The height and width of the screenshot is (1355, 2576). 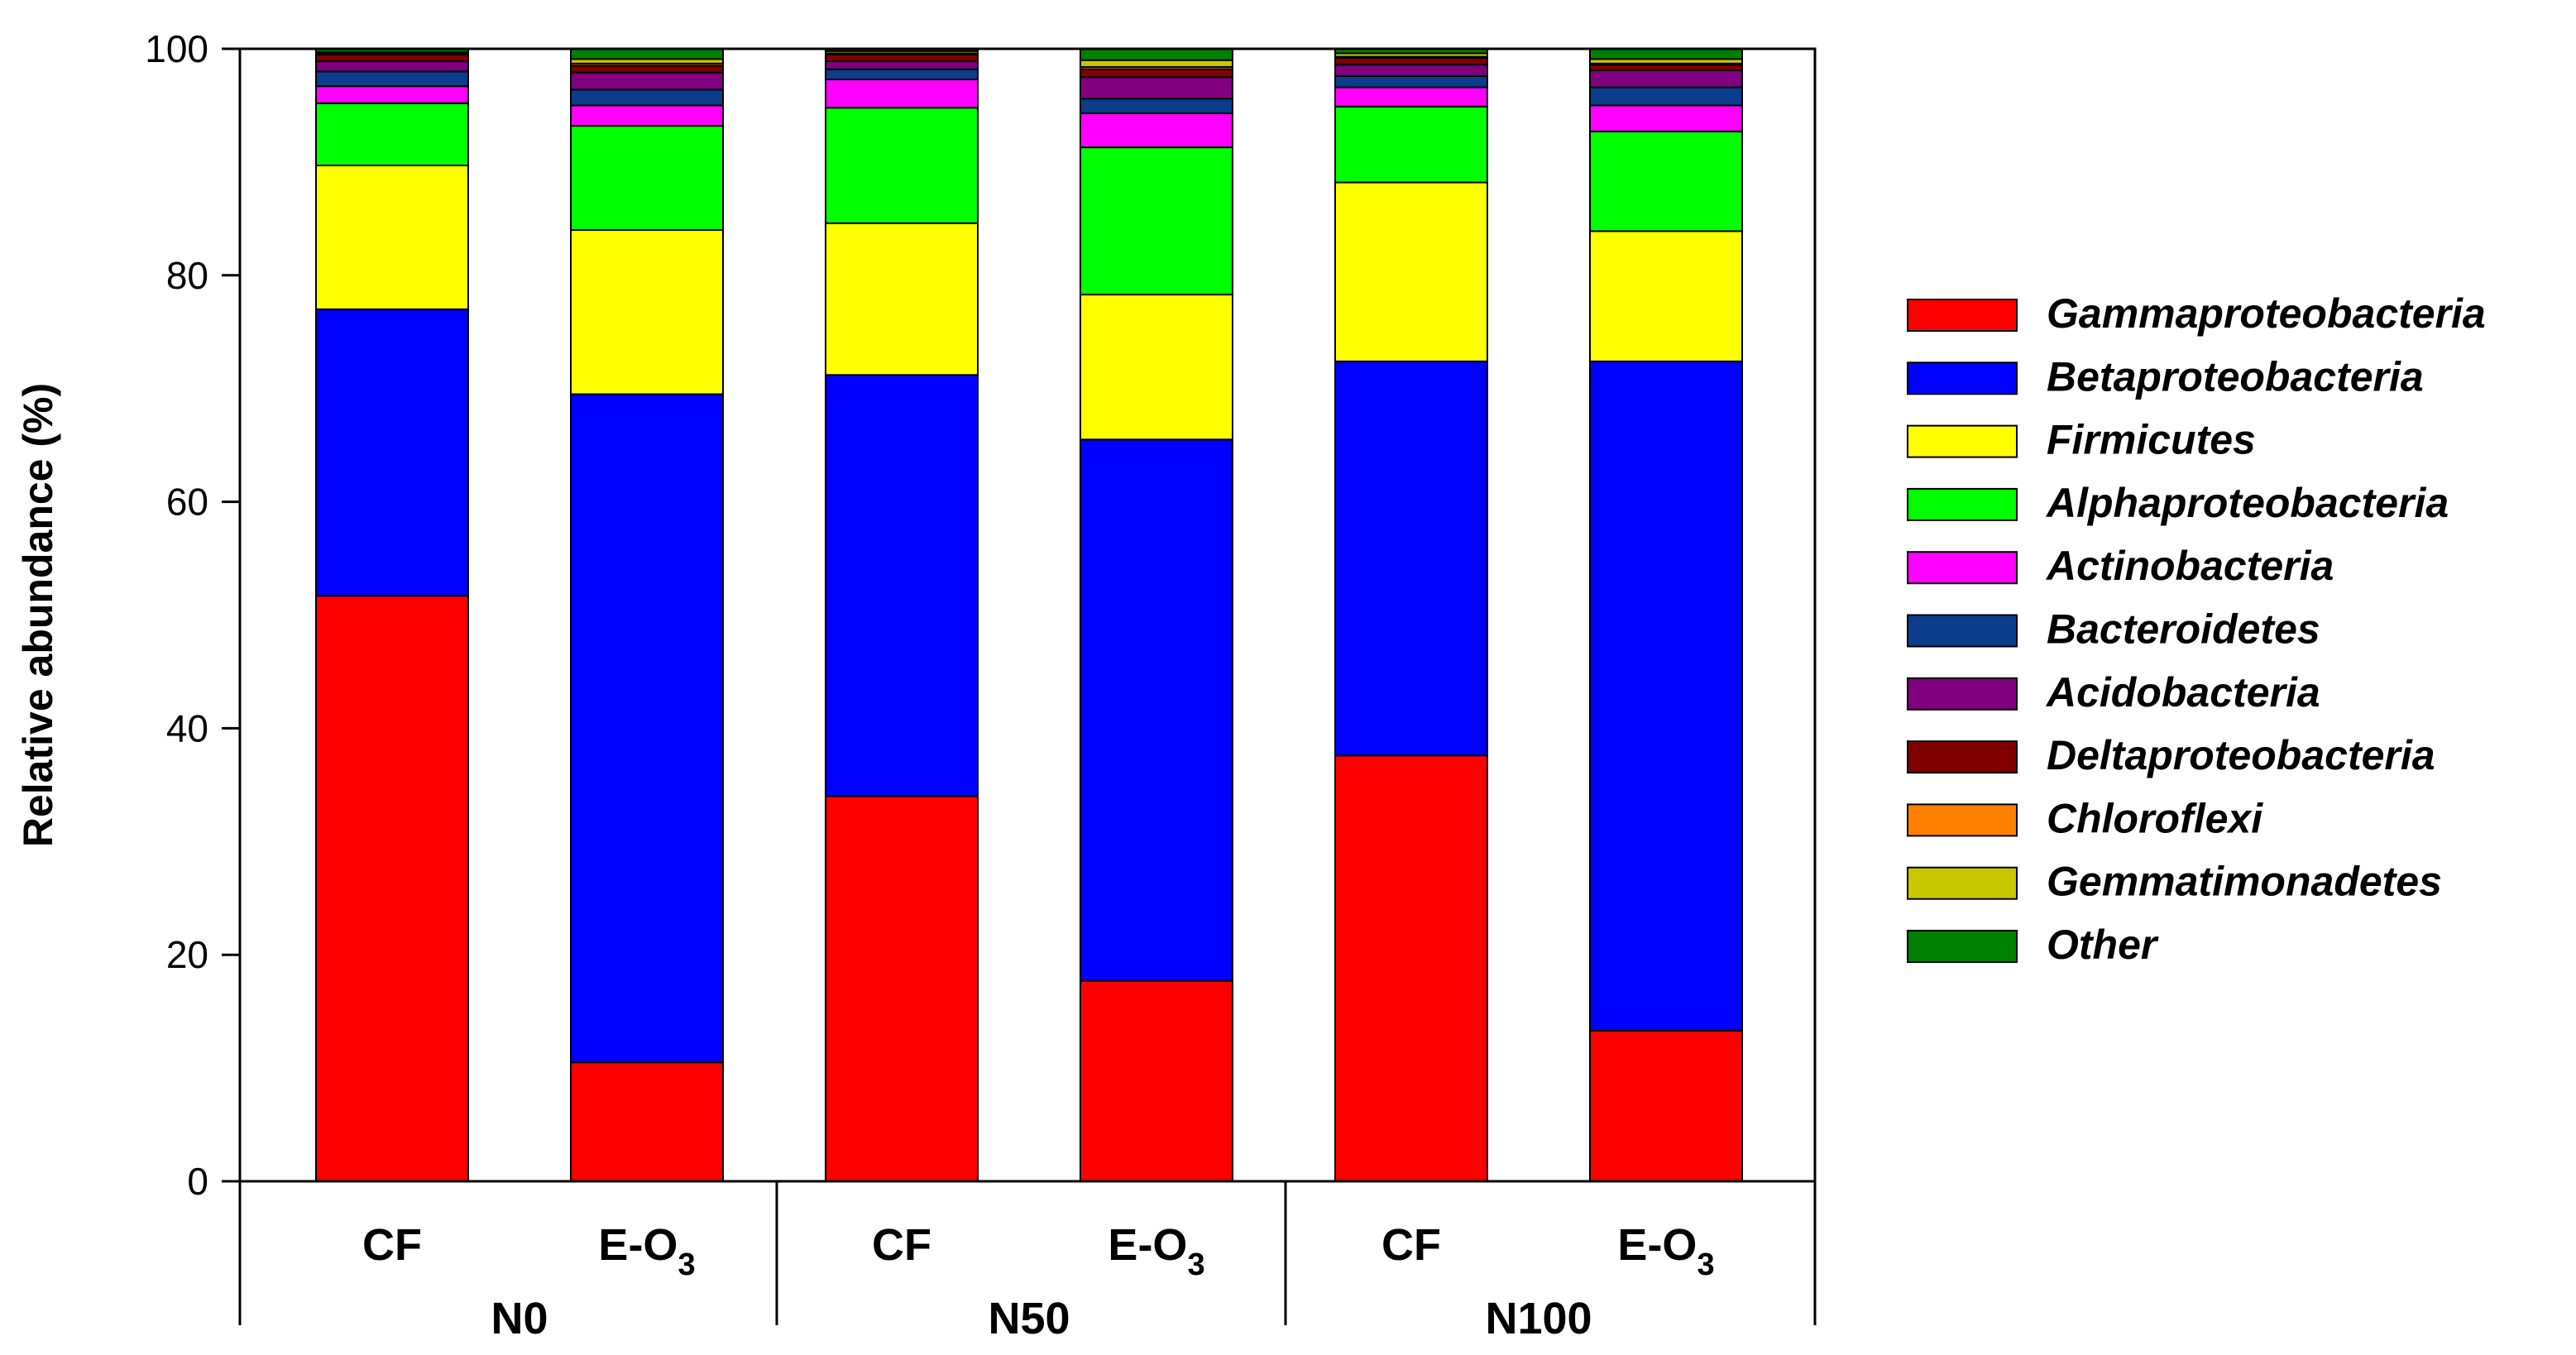 I want to click on x-category-label-4: E-O3, so click(x=1156, y=1251).